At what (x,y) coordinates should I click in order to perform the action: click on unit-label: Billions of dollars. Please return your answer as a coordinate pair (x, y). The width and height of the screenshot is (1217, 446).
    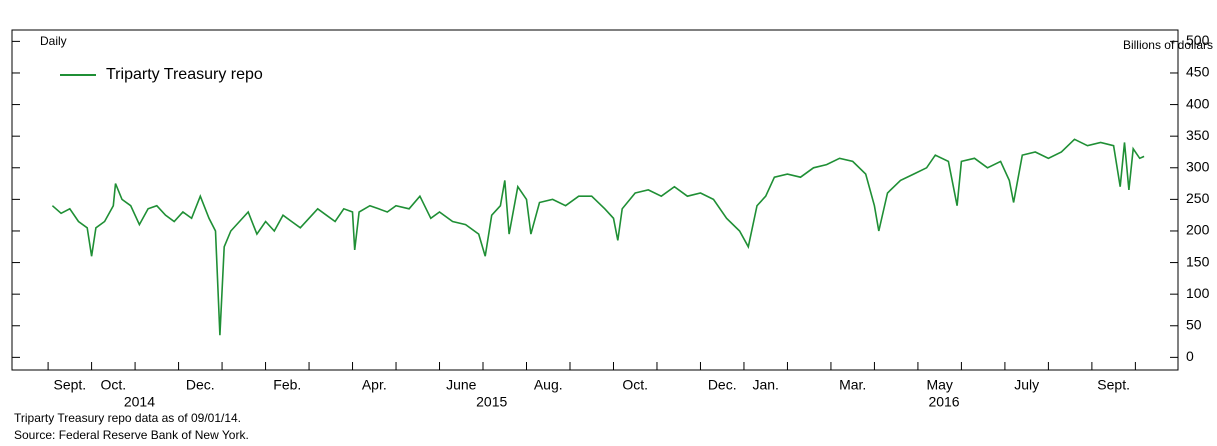
    Looking at the image, I should click on (1168, 45).